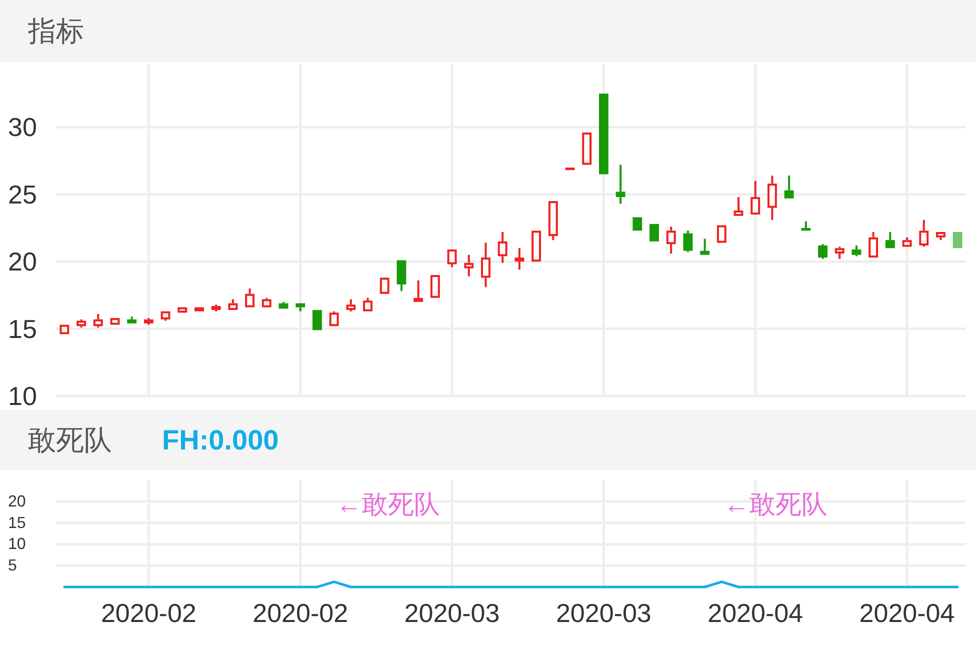 This screenshot has height=649, width=976. Describe the element at coordinates (22, 194) in the screenshot. I see `y-tick-label: 25` at that location.